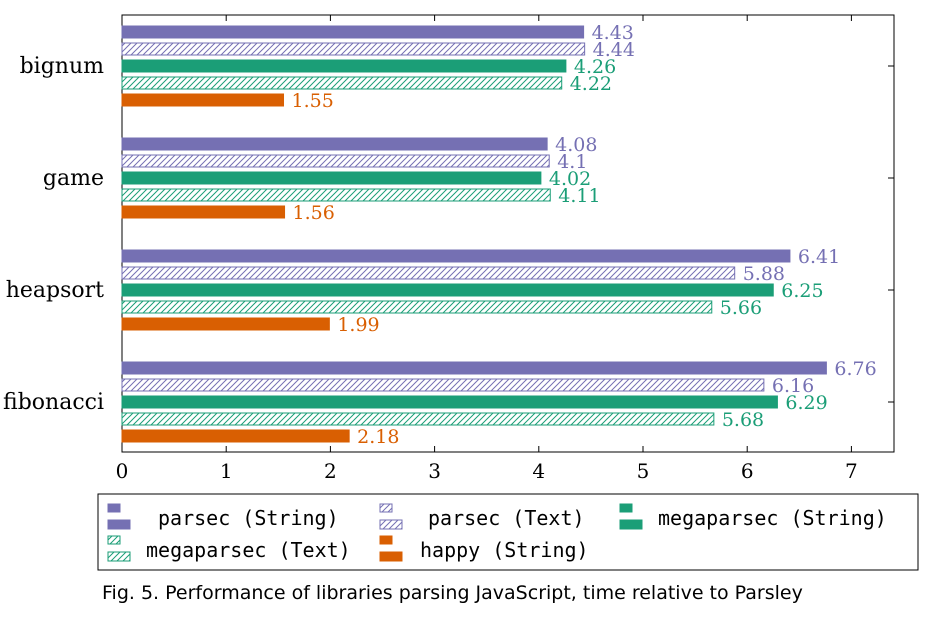  What do you see at coordinates (226, 471) in the screenshot?
I see `x-tick-label: 1` at bounding box center [226, 471].